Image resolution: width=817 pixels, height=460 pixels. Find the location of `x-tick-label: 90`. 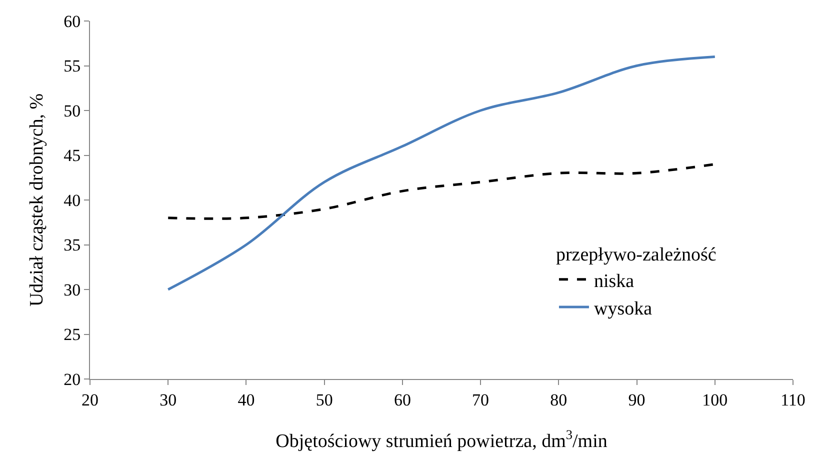

x-tick-label: 90 is located at coordinates (637, 400).